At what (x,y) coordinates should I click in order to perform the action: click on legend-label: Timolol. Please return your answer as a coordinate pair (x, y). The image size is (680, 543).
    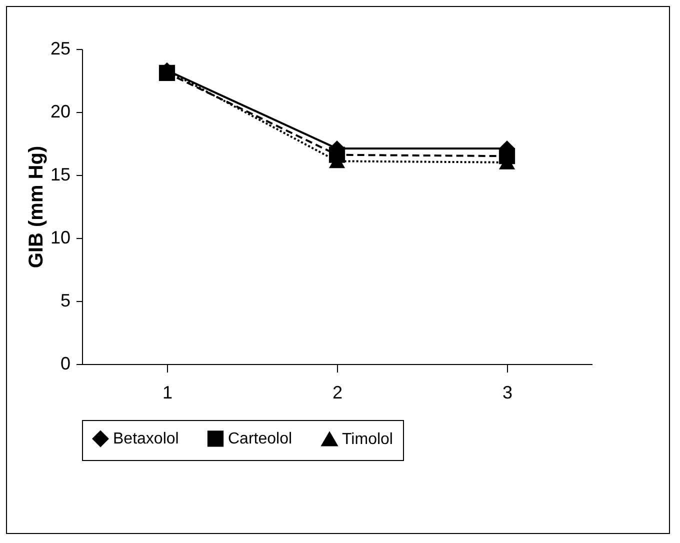
    Looking at the image, I should click on (367, 439).